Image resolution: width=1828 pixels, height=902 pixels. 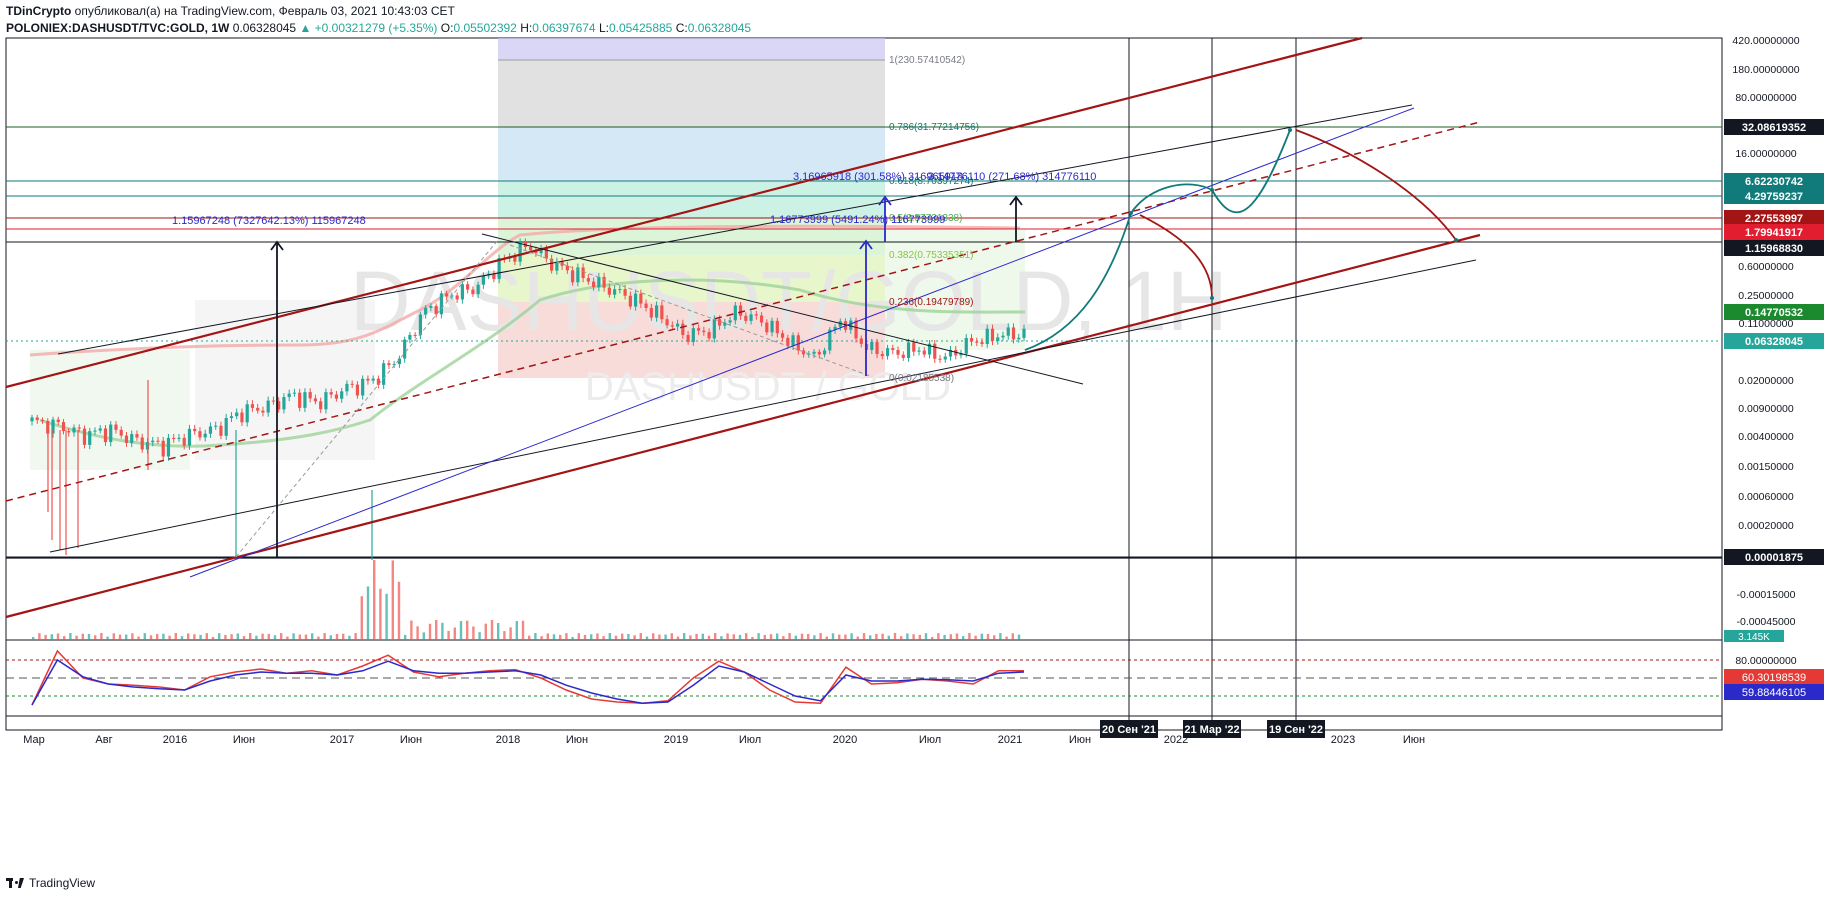 I want to click on price-tag-label: 0.06328045, so click(x=1774, y=342).